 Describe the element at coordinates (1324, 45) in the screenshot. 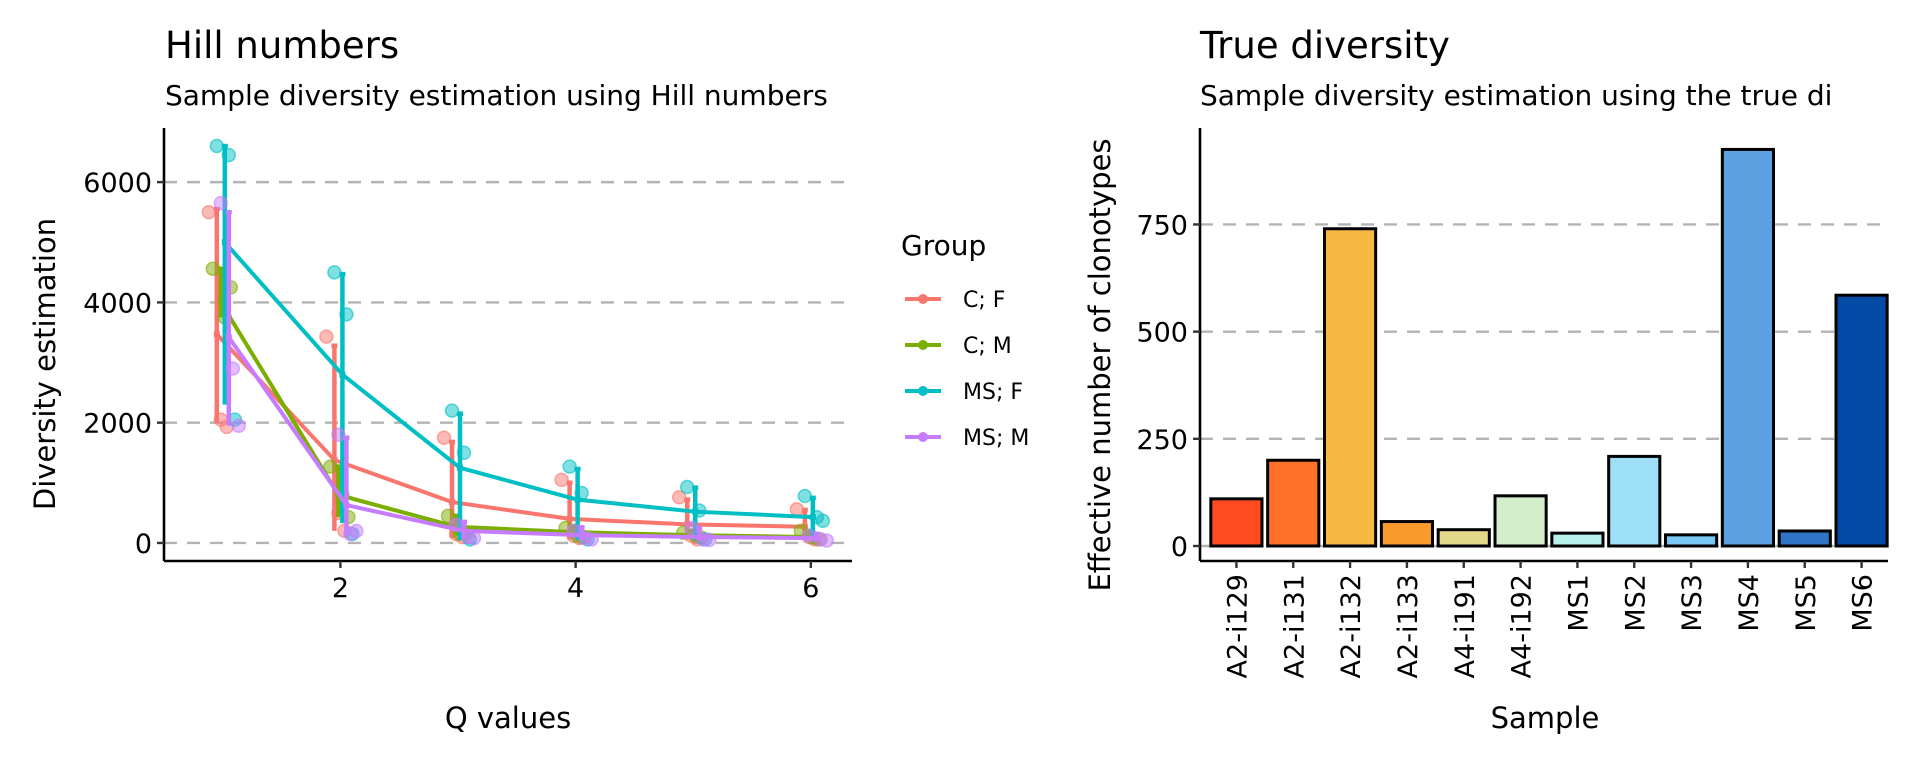

I see `true-title: True diversity` at that location.